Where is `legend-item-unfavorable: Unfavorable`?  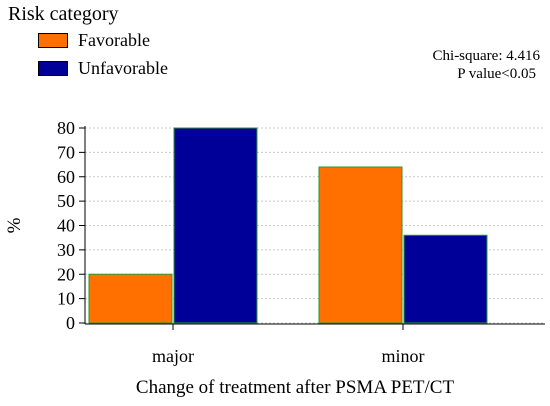 legend-item-unfavorable: Unfavorable is located at coordinates (103, 68).